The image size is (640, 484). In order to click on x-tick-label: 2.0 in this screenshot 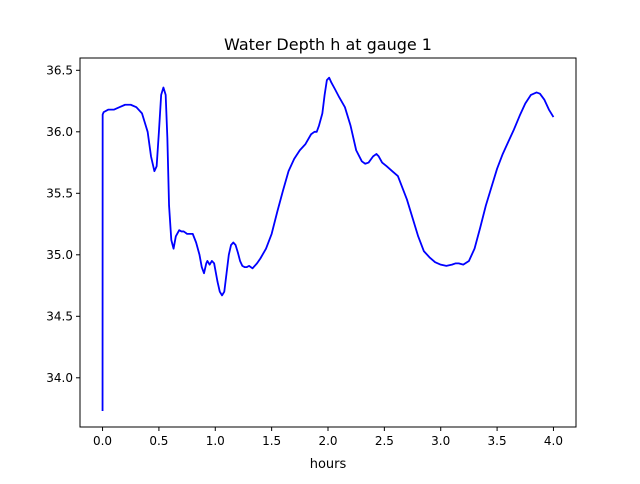, I will do `click(327, 441)`.